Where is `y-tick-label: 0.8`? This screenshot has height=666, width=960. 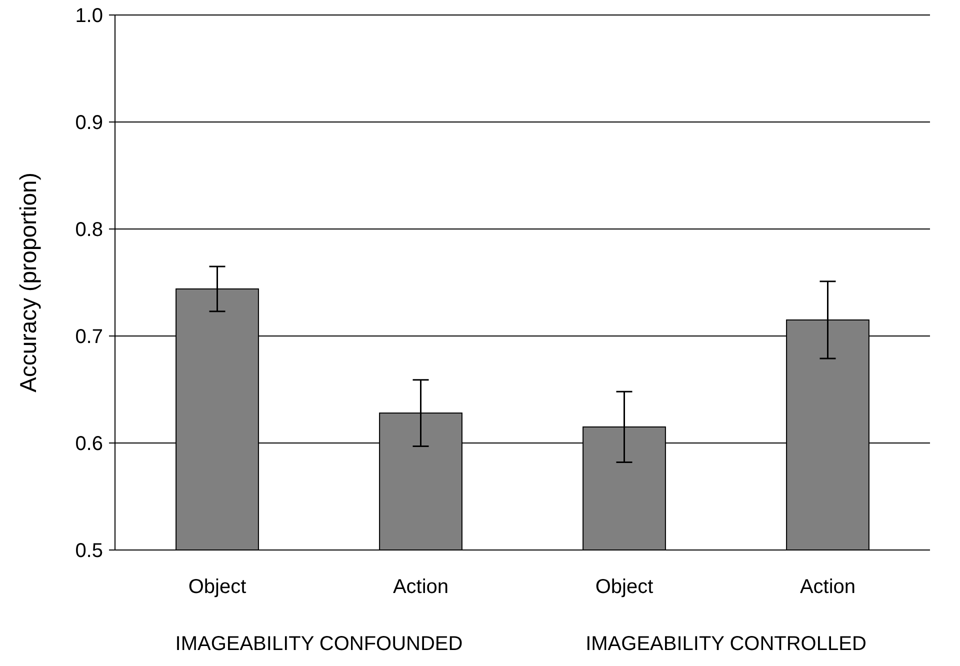 y-tick-label: 0.8 is located at coordinates (89, 230).